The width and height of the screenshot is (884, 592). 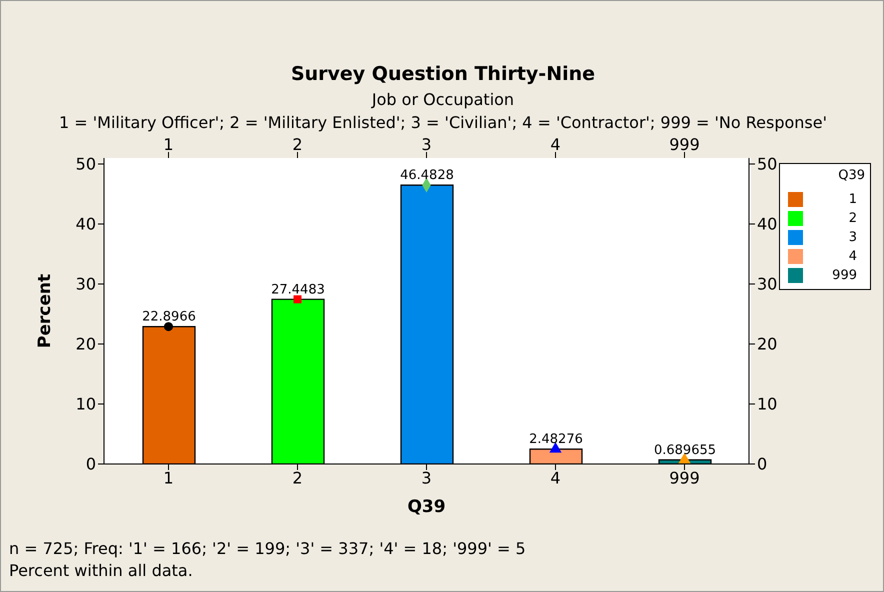 What do you see at coordinates (426, 478) in the screenshot?
I see `legend-label: 3` at bounding box center [426, 478].